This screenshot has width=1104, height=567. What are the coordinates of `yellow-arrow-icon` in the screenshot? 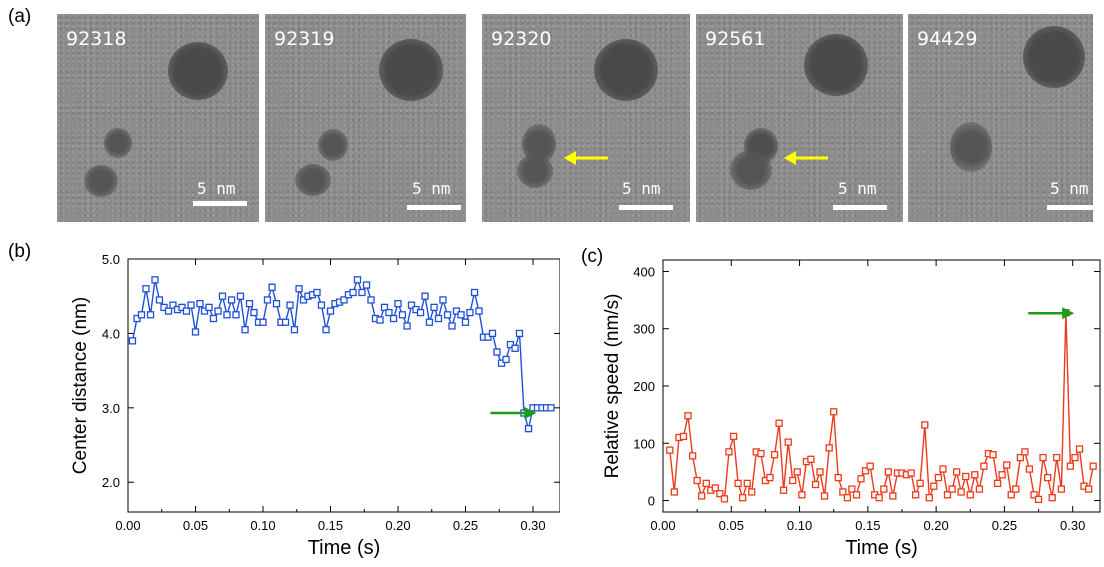 It's located at (586, 158).